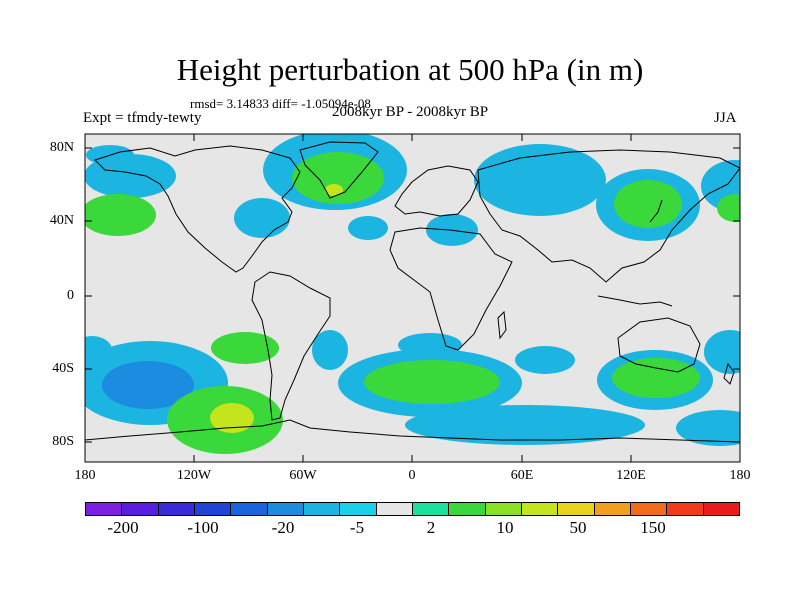 The height and width of the screenshot is (600, 800). I want to click on anomaly-north-pacific-west-green, so click(728, 208).